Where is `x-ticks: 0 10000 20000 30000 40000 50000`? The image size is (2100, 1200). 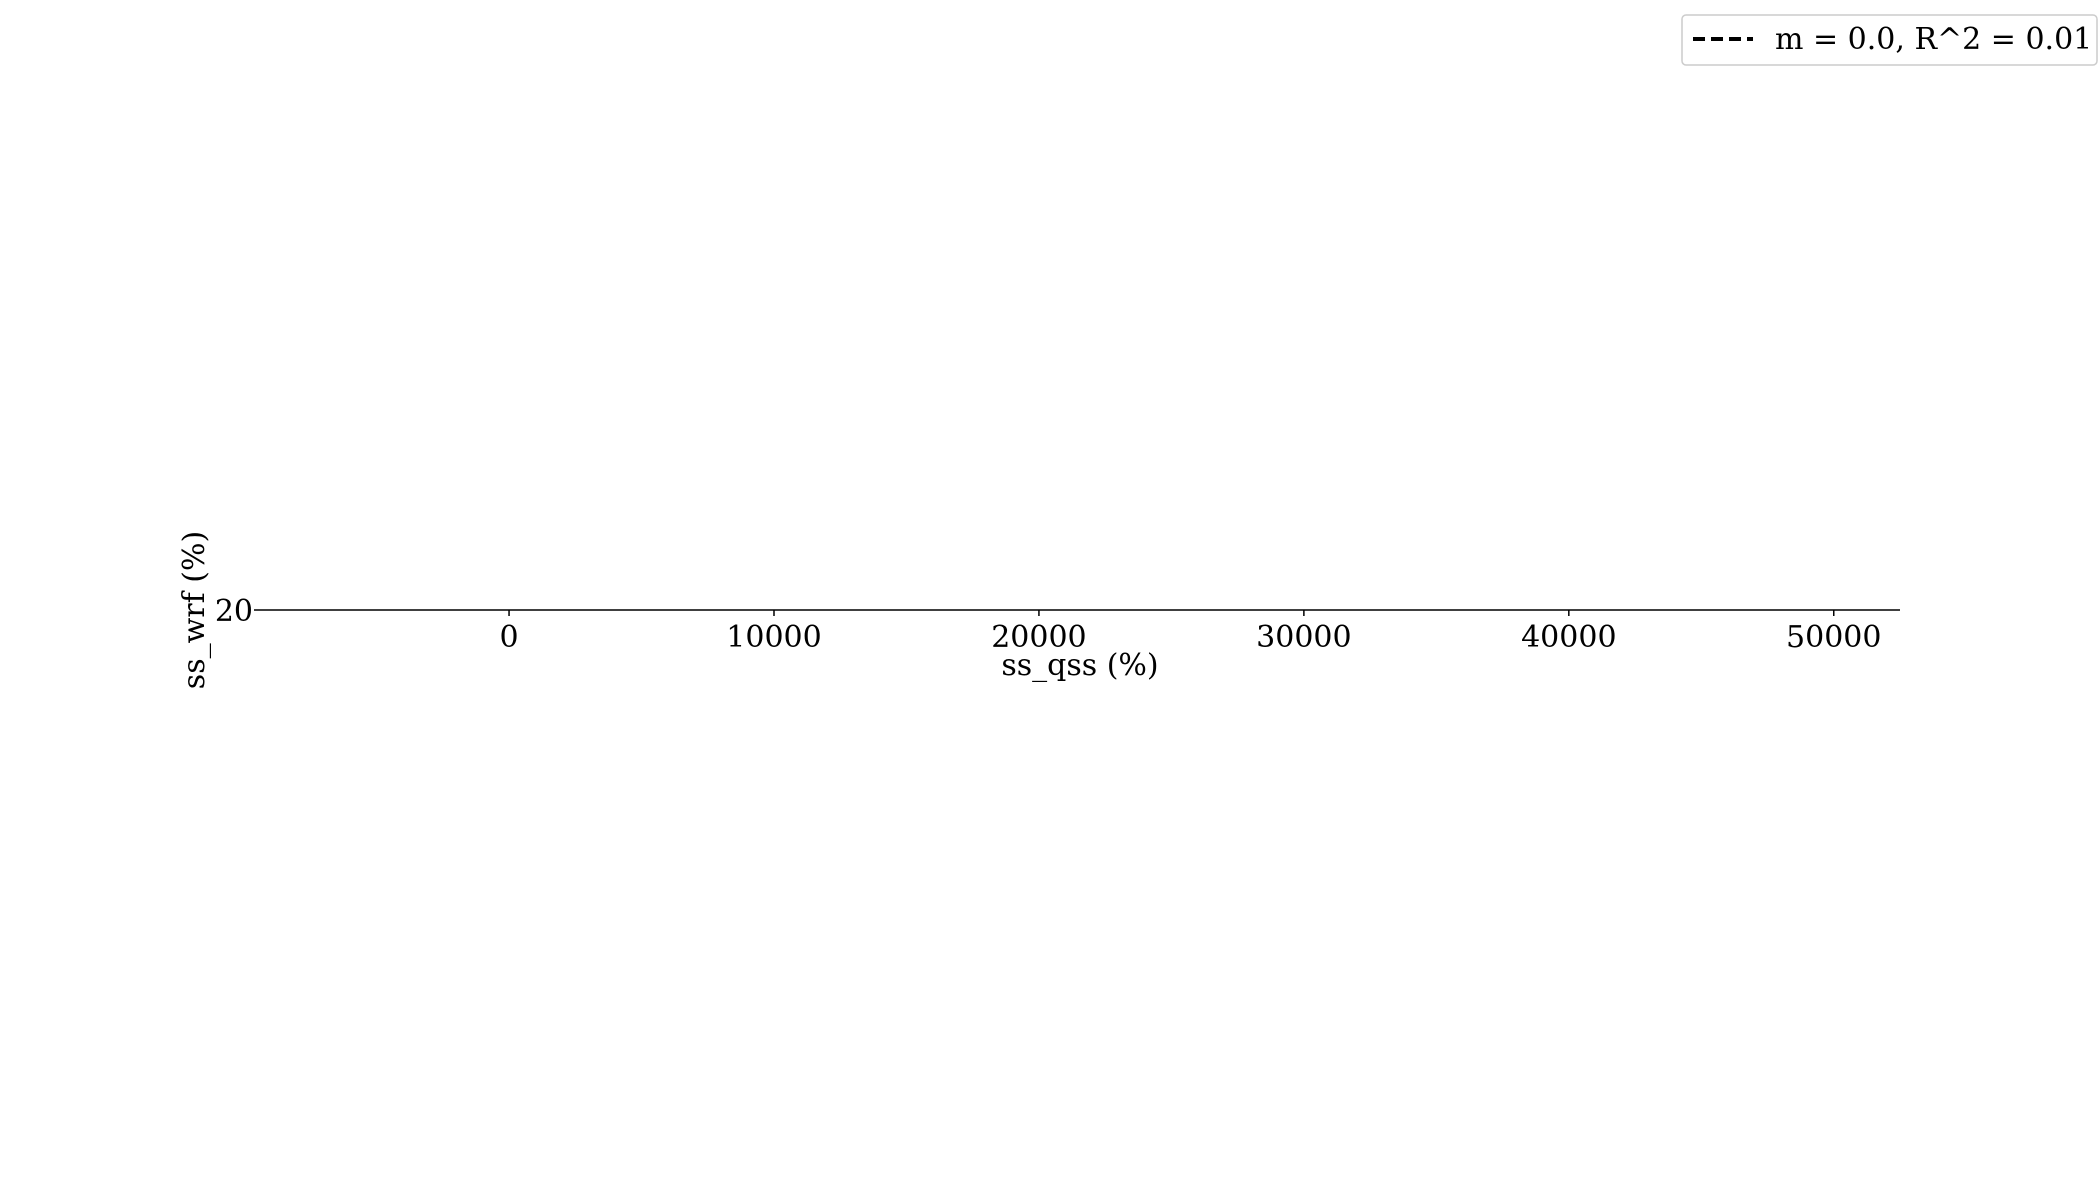 x-ticks: 0 10000 20000 30000 40000 50000 is located at coordinates (1190, 632).